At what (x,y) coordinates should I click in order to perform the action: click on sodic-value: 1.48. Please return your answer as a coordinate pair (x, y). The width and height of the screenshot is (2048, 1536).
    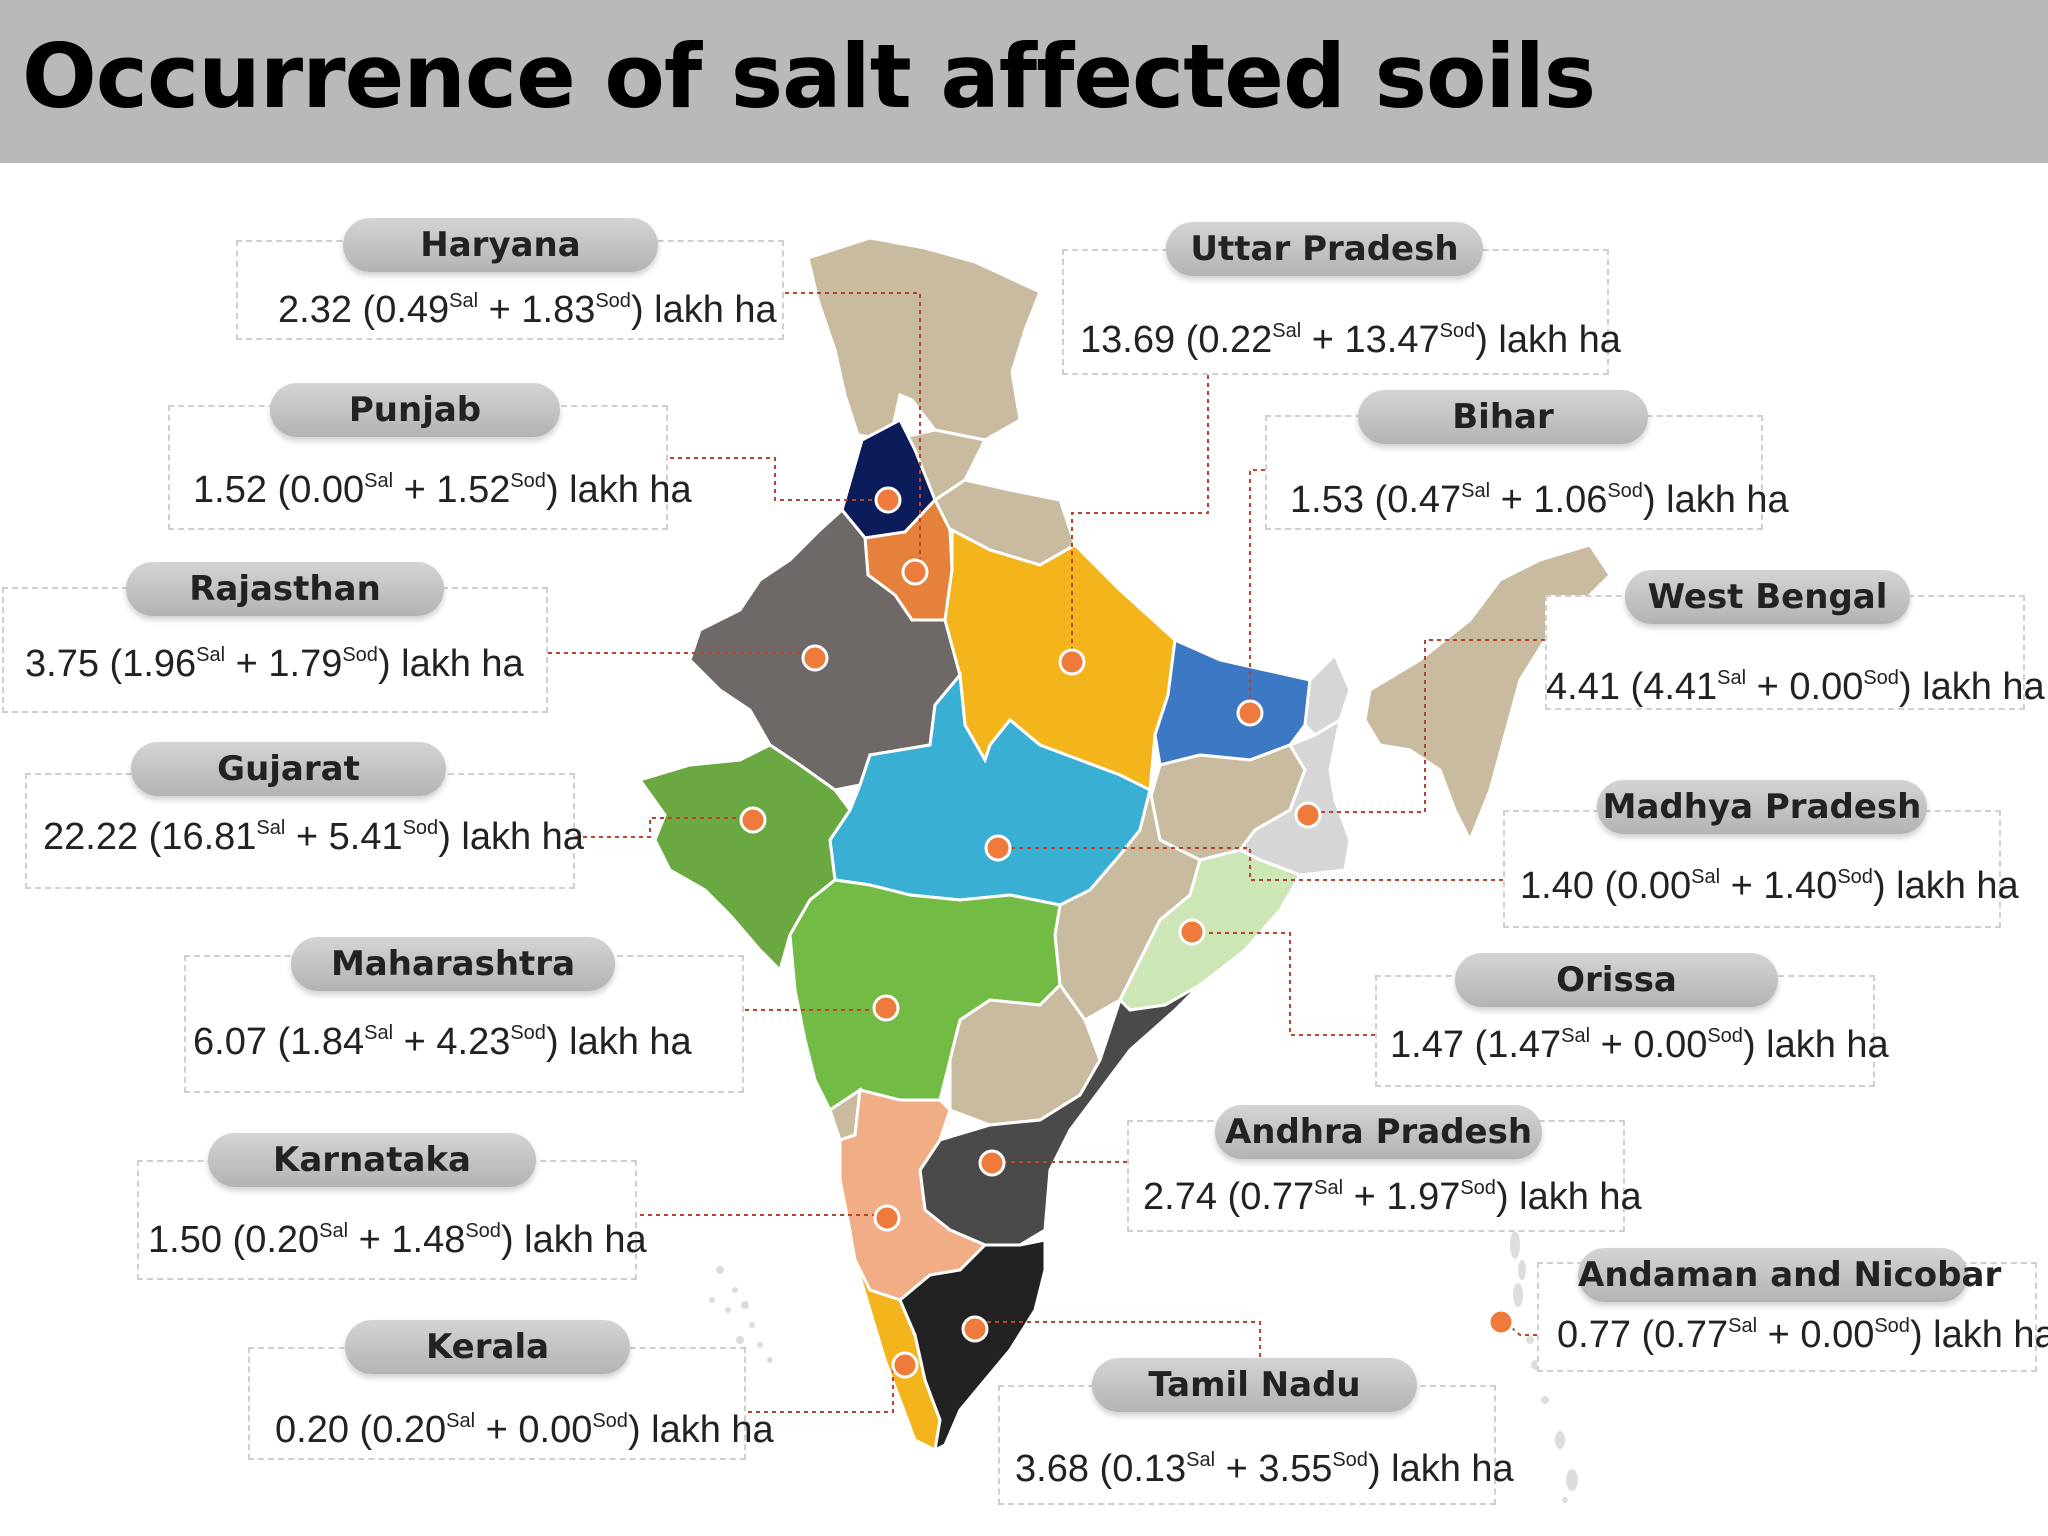
    Looking at the image, I should click on (428, 1240).